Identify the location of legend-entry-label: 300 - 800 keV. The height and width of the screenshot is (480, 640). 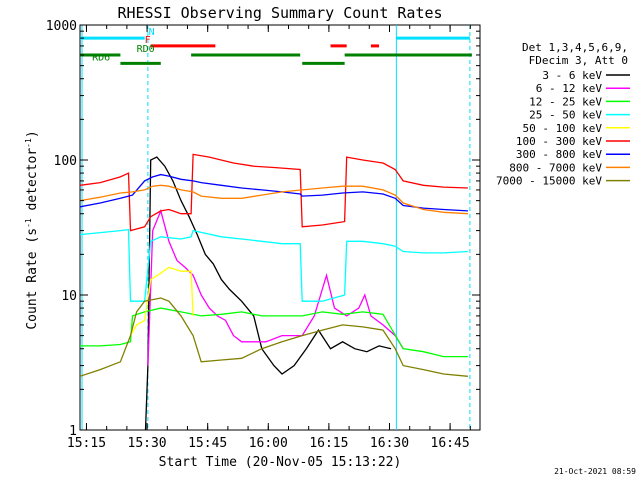
(559, 154).